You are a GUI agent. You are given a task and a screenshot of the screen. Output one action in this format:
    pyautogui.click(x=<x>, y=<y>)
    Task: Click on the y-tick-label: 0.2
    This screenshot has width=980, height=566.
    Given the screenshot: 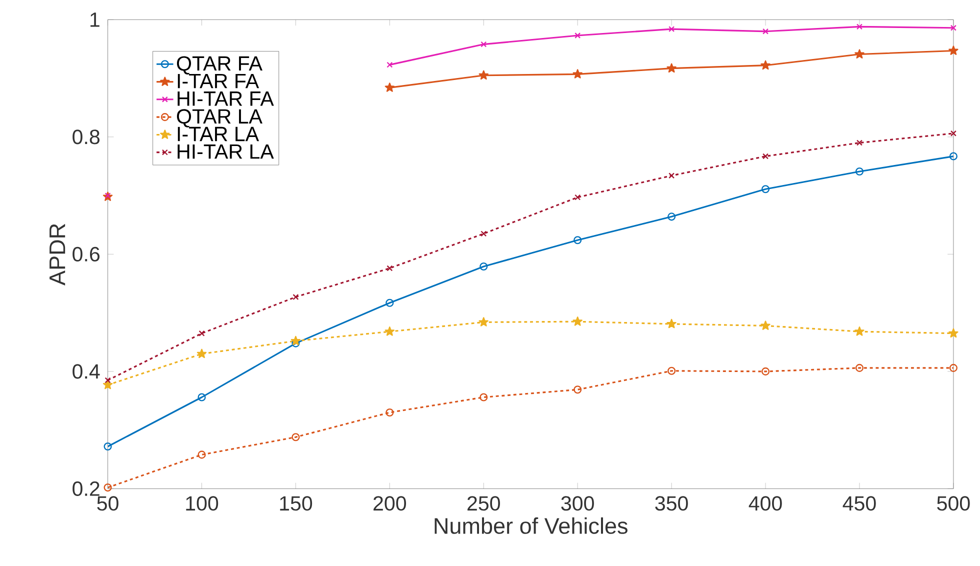 What is the action you would take?
    pyautogui.click(x=86, y=488)
    